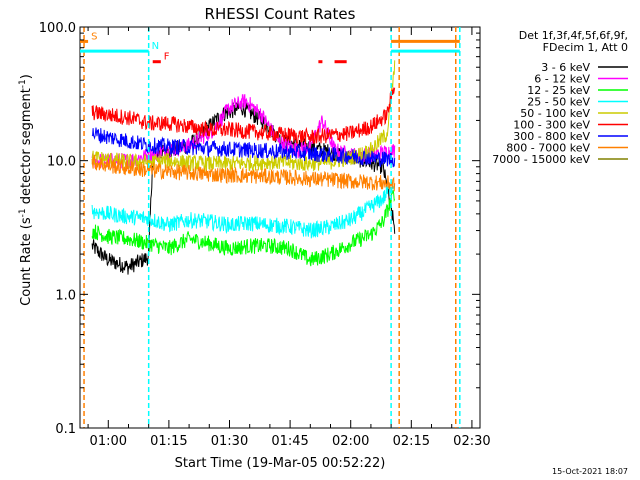  I want to click on legend-header-line1: Det 1f,3f,4f,5f,6f,9f,, so click(573, 35).